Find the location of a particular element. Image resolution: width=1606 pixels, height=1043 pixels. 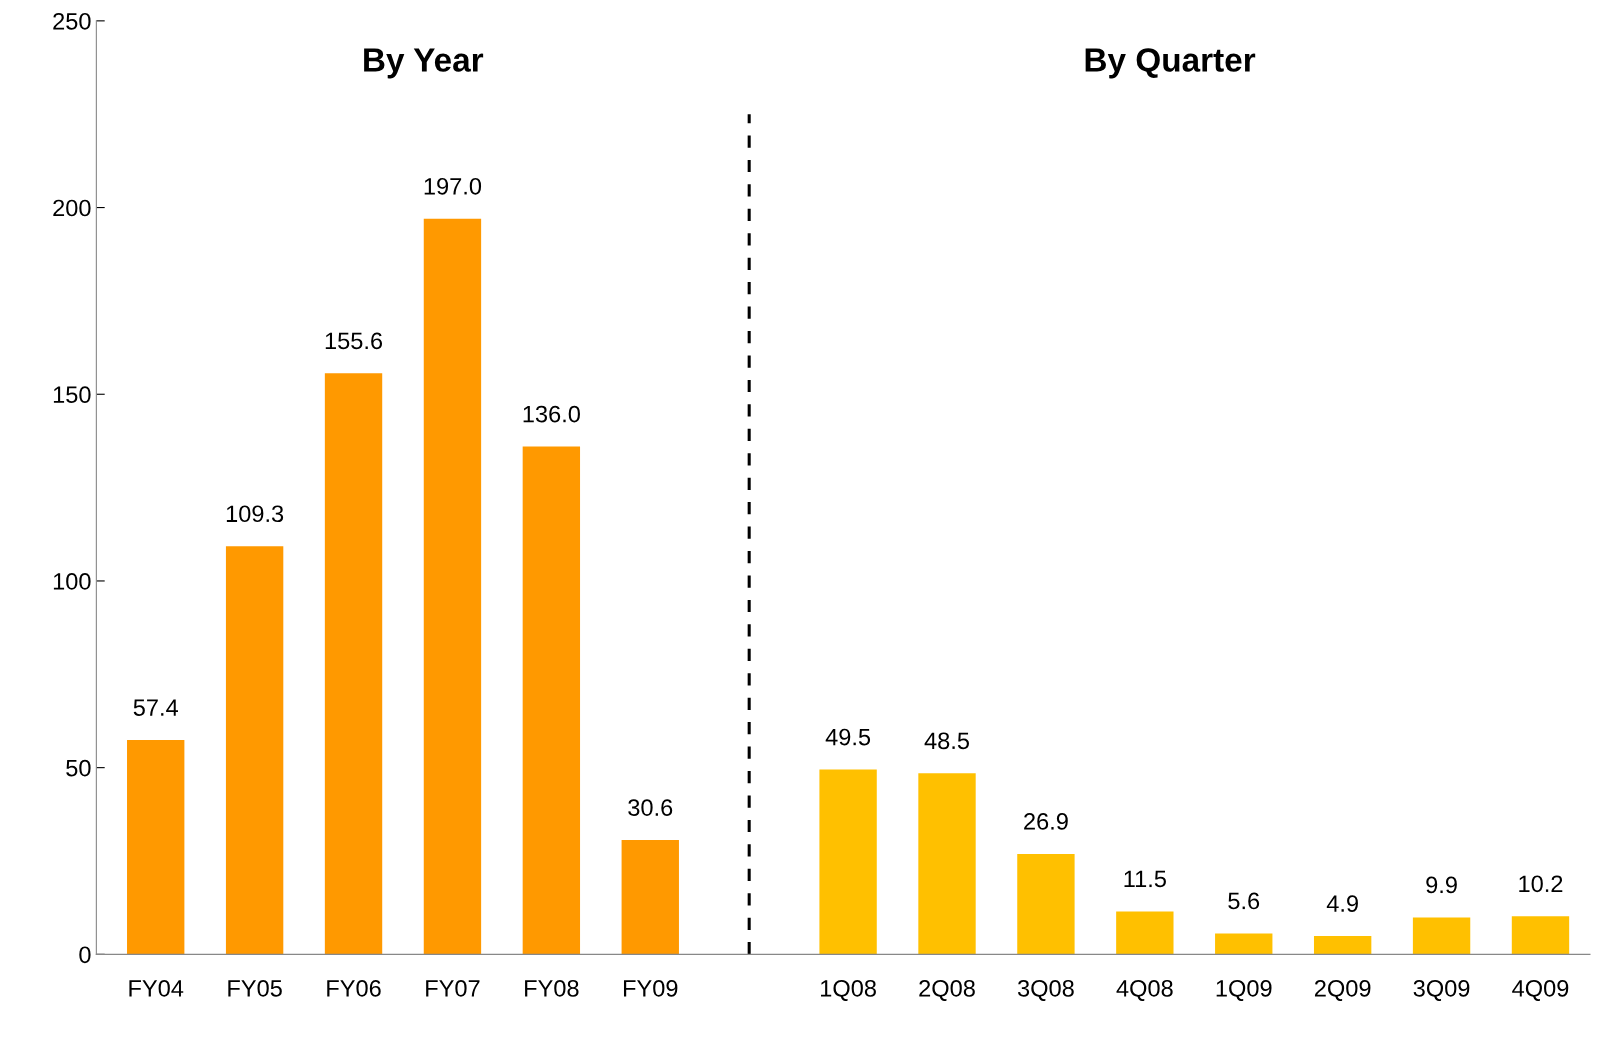

x-tick-label: FY07 is located at coordinates (453, 988).